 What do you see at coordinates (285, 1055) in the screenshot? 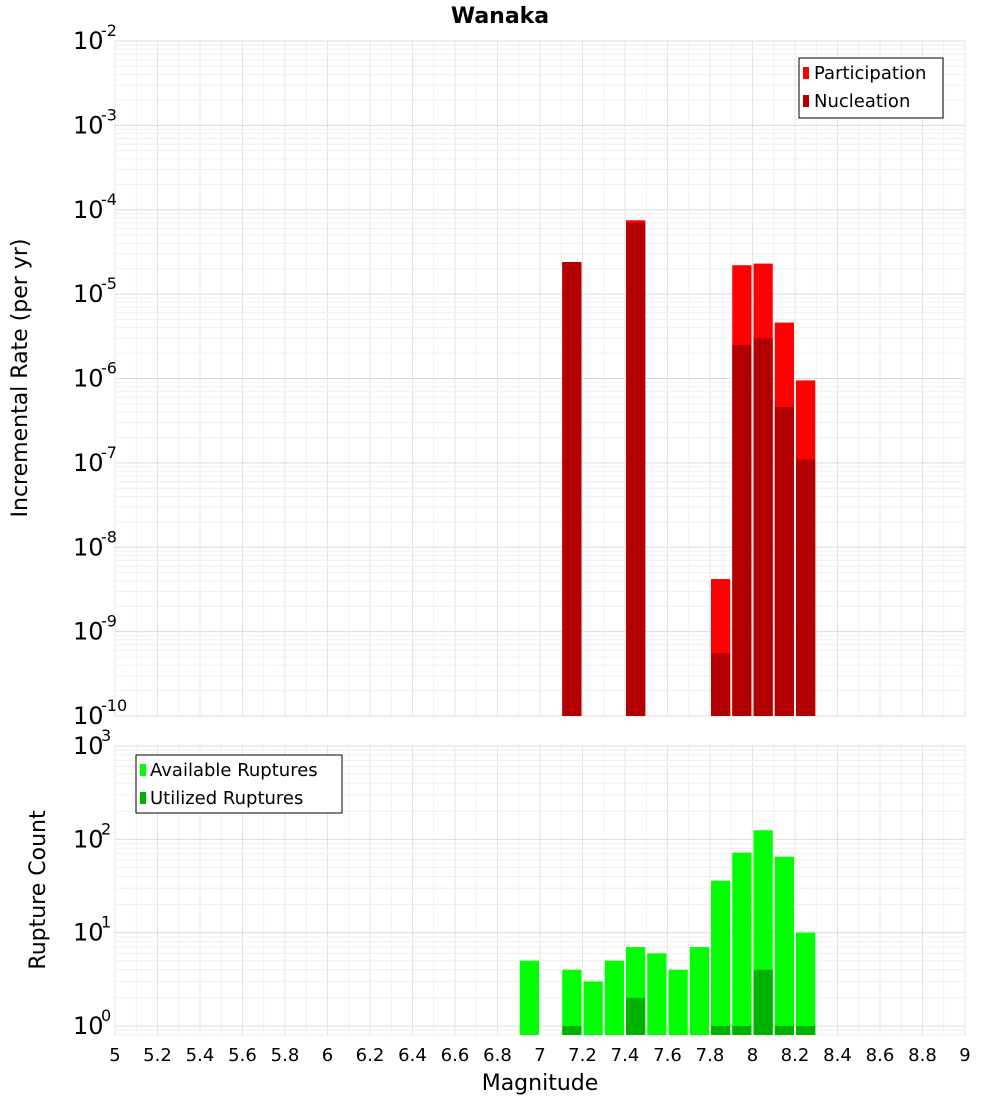
I see `x-tick-label: 5.8` at bounding box center [285, 1055].